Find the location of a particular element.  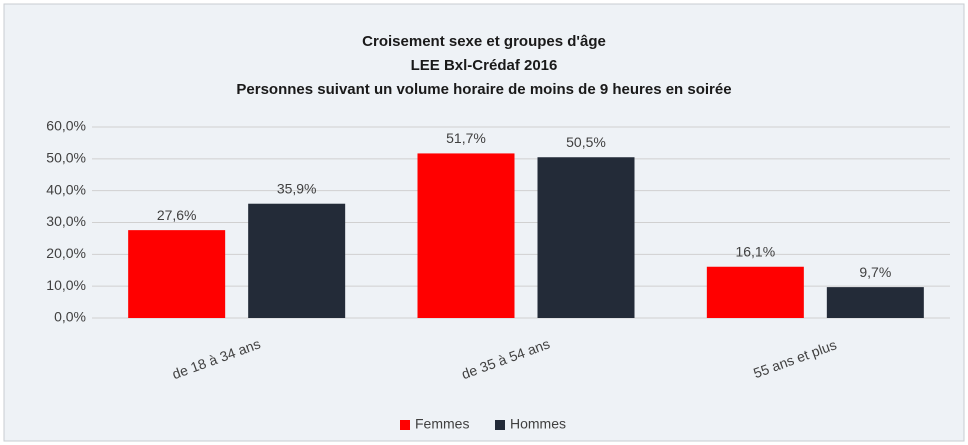

legend-label: Femmes is located at coordinates (442, 424).